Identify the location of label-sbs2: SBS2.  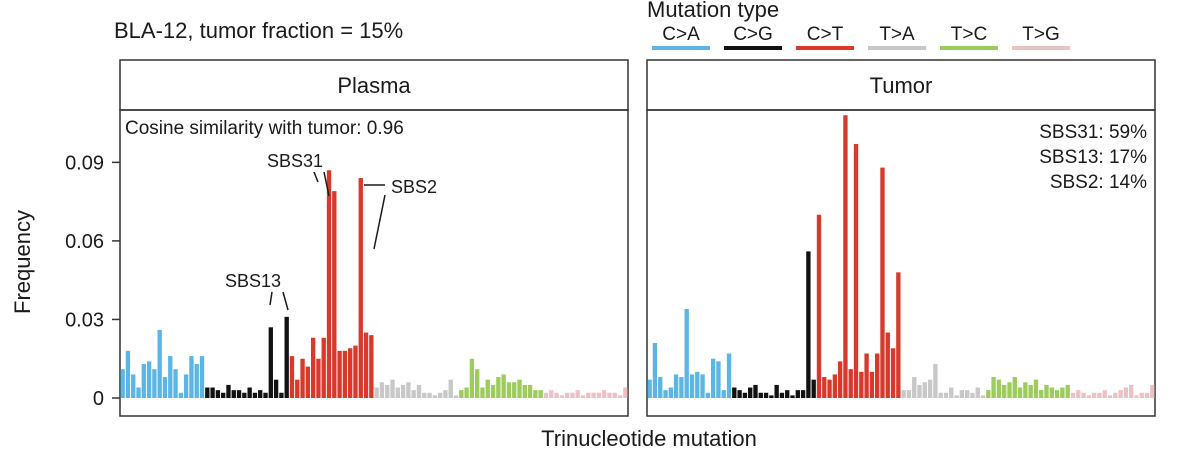
(414, 187).